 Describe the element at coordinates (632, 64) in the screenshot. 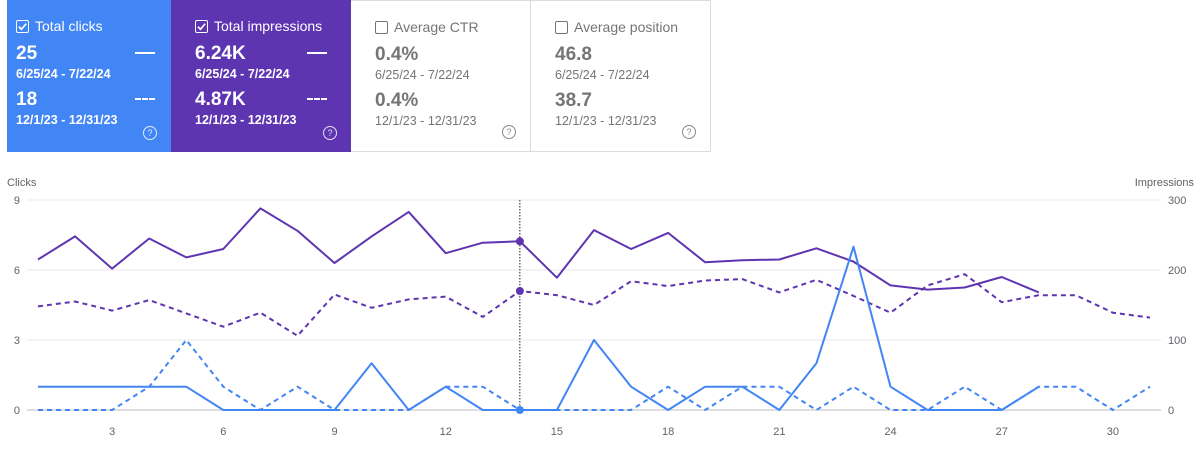

I see `current-period-metric: 46.8 6/25/24 - 7/22/24` at that location.